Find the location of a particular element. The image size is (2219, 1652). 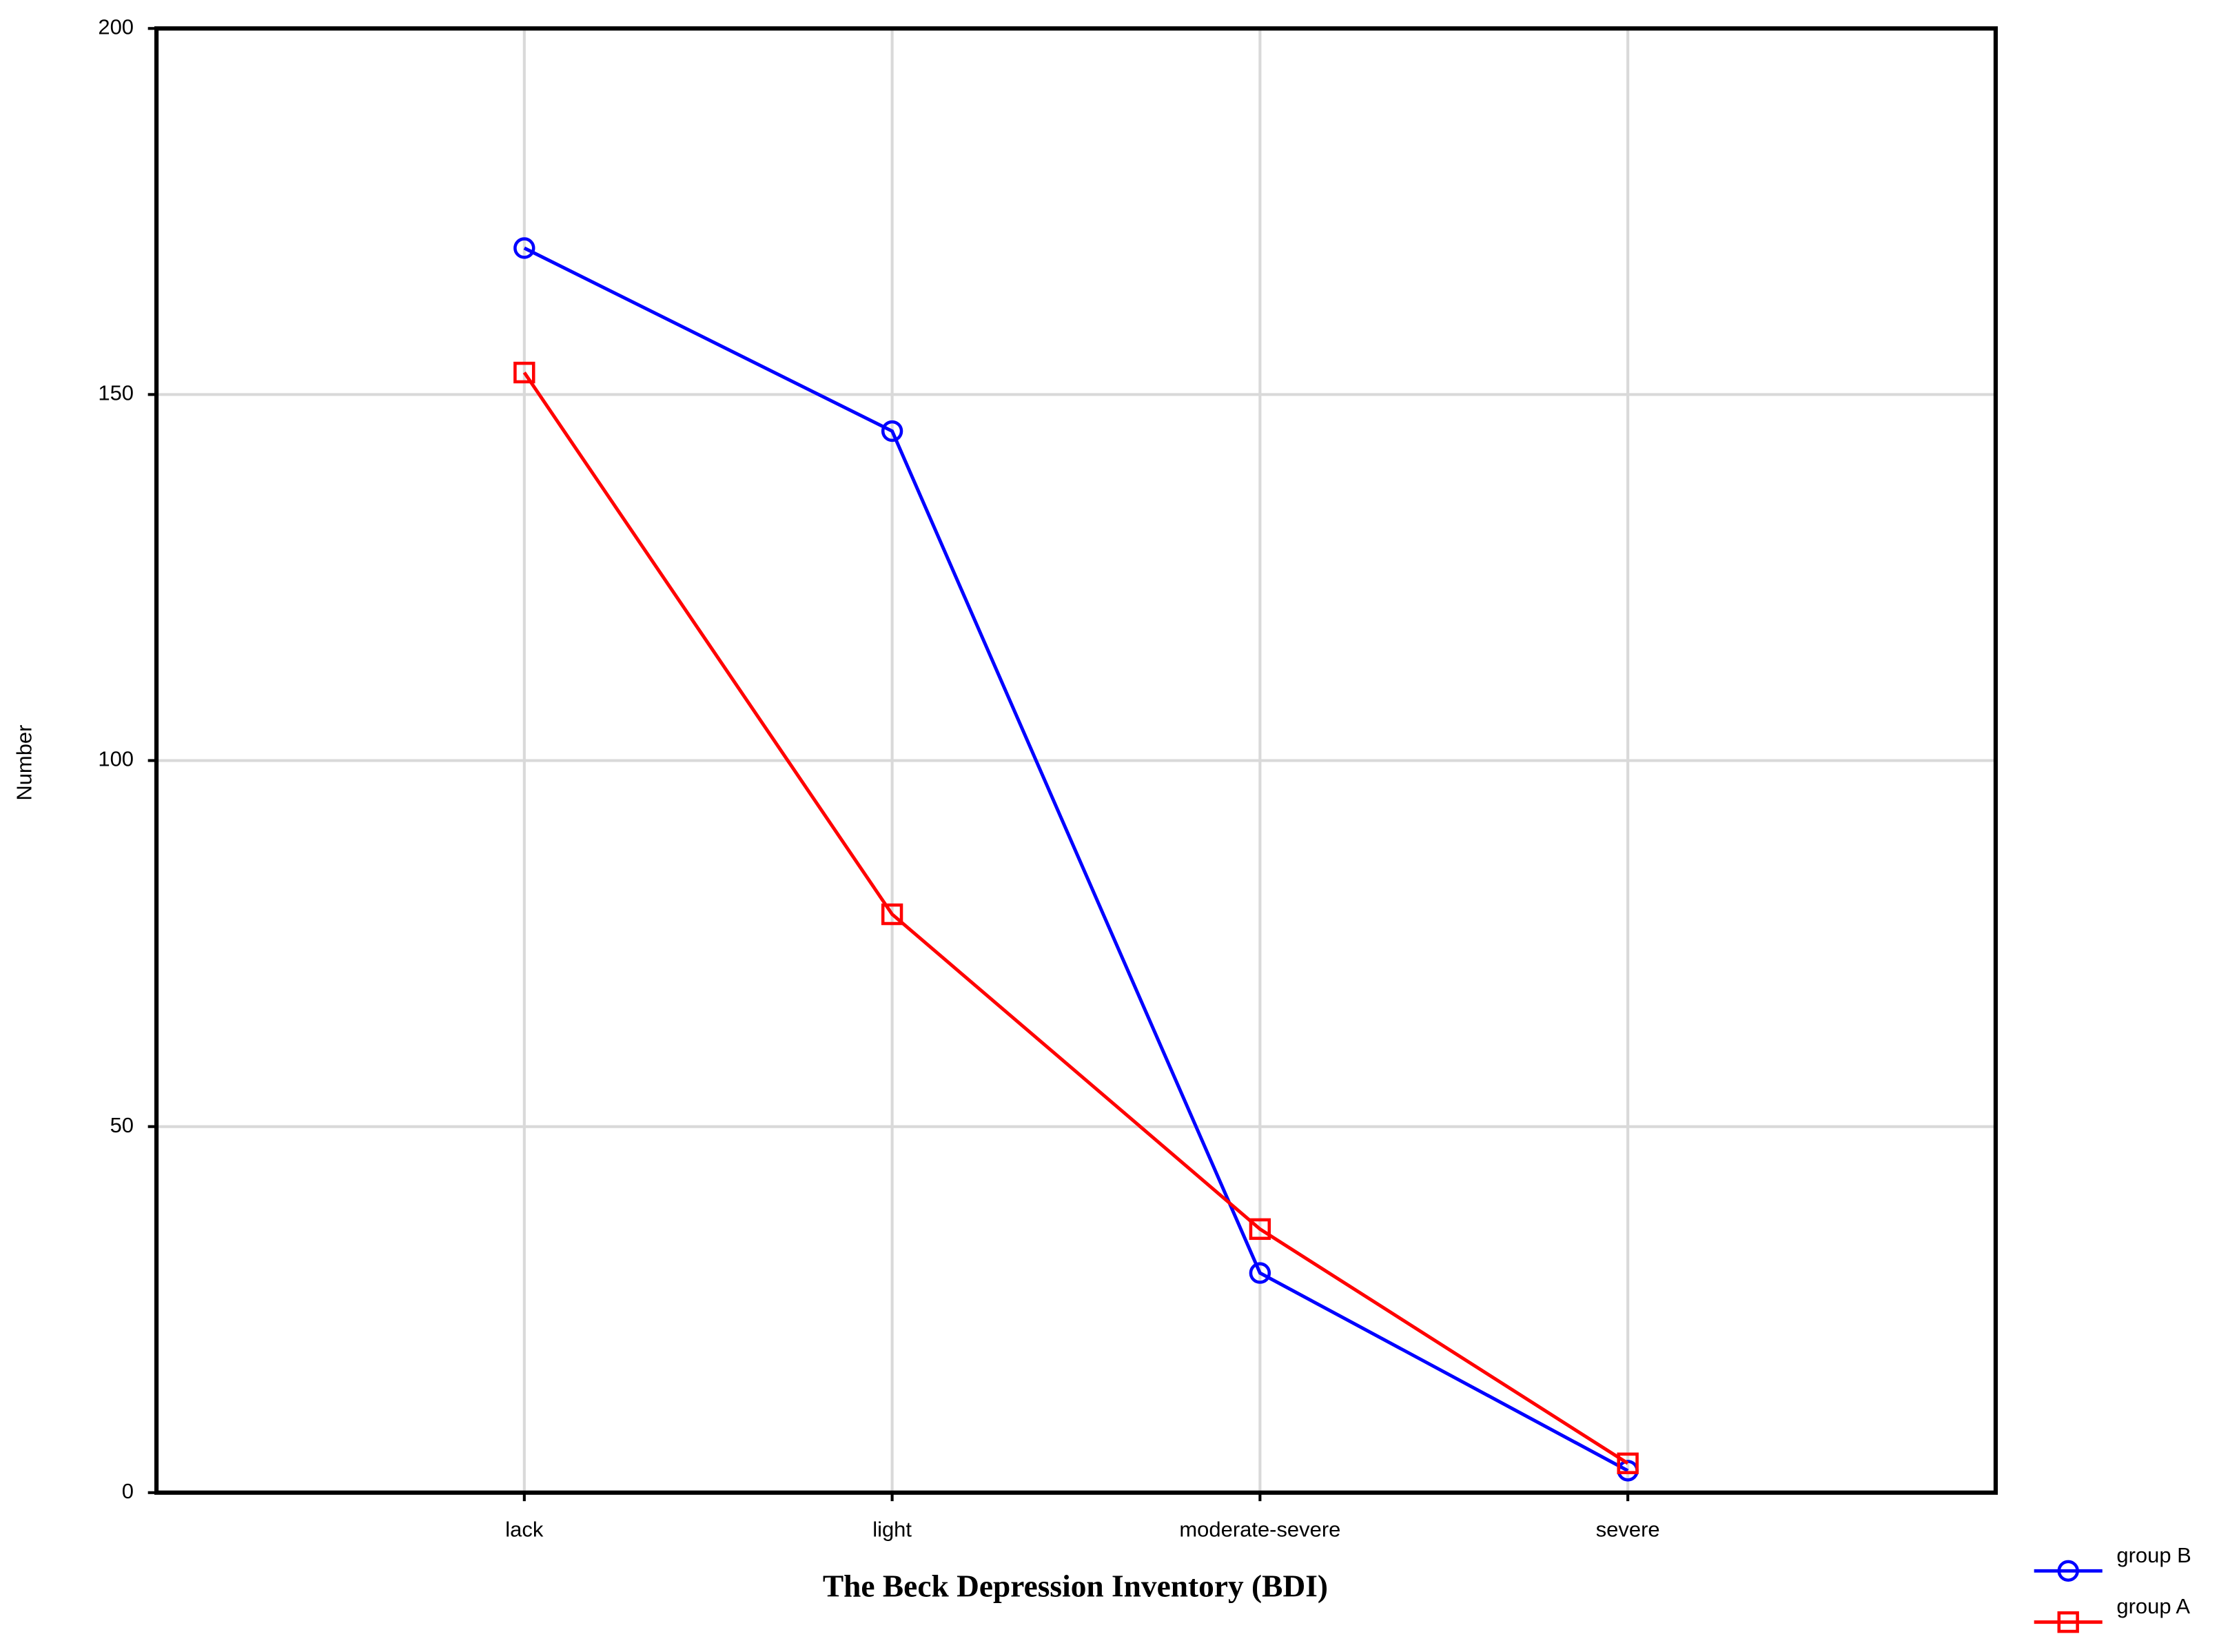

x-tick-label: moderate-severe is located at coordinates (1259, 1530).